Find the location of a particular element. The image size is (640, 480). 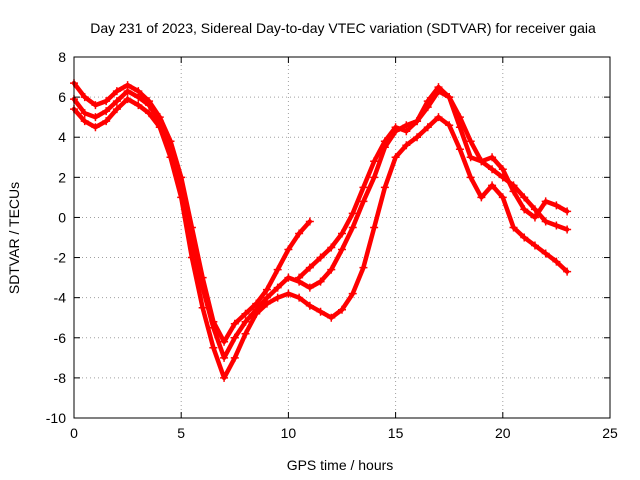

y-tick-label: 0 is located at coordinates (62, 217).